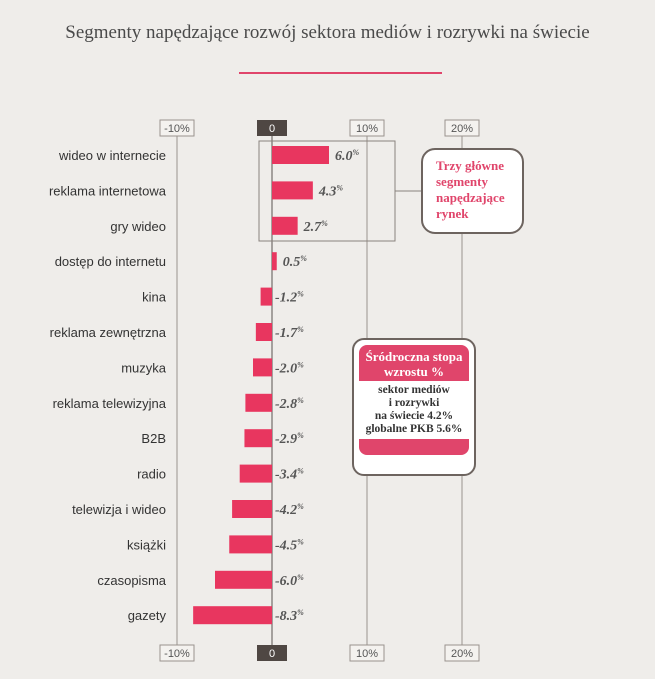  I want to click on value-label: 0.5%, so click(295, 262).